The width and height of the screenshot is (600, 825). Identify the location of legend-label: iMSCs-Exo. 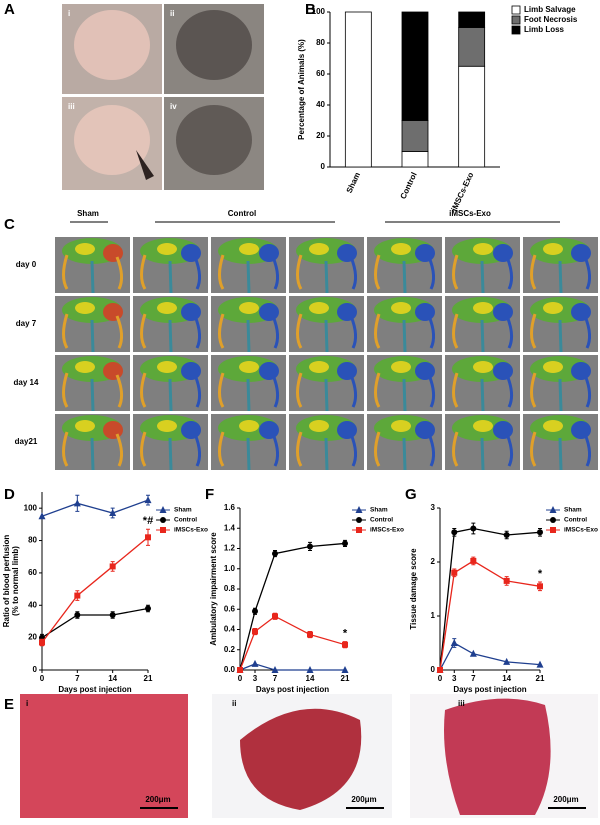
(191, 530).